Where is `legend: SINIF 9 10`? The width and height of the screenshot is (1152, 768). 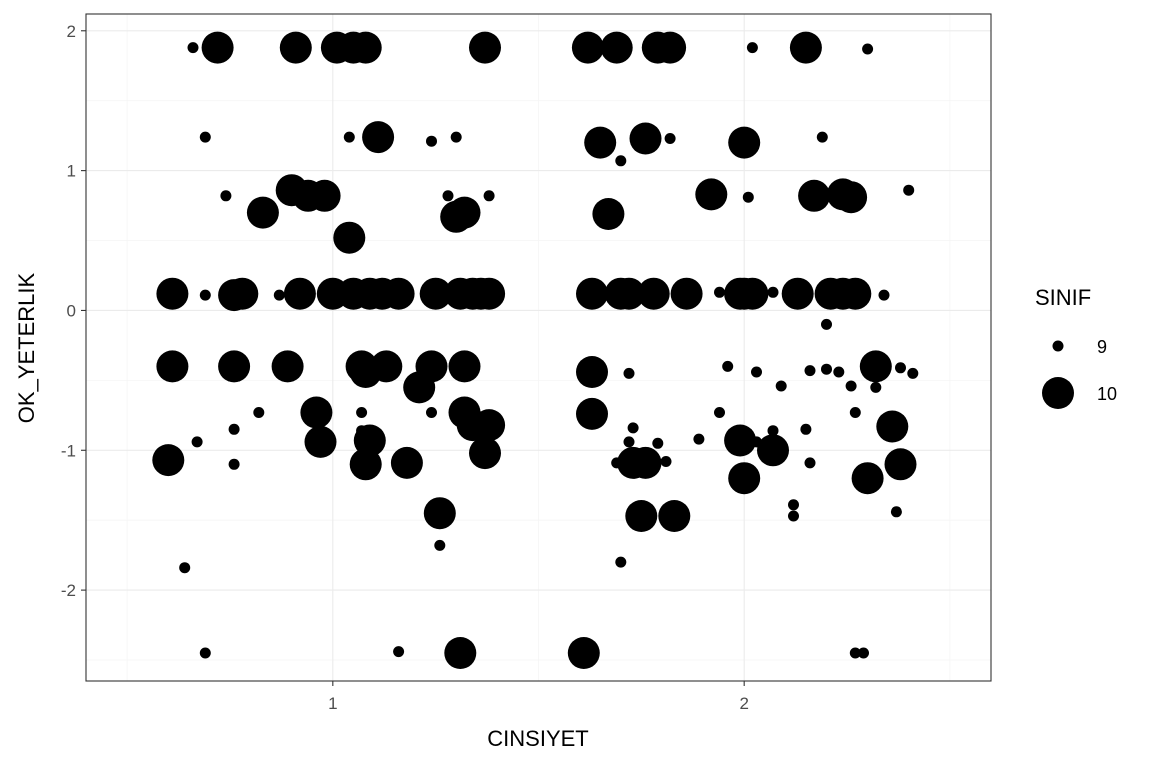 legend: SINIF 9 10 is located at coordinates (1076, 347).